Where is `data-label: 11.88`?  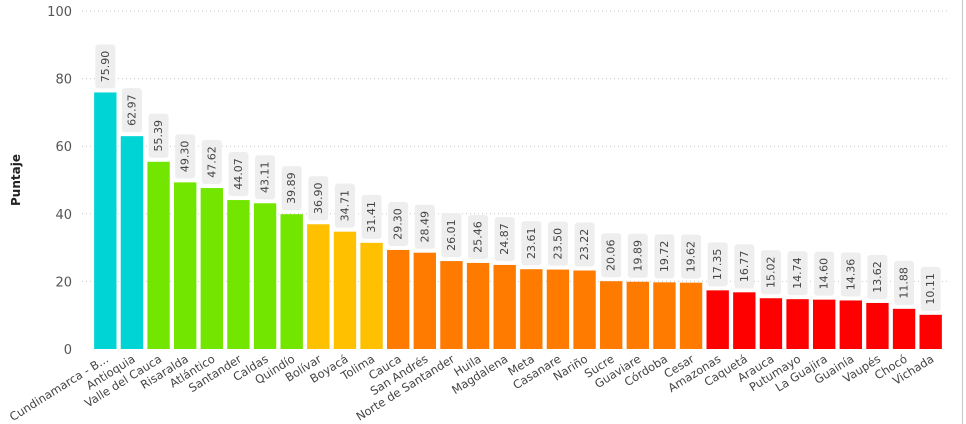
data-label: 11.88 is located at coordinates (904, 283).